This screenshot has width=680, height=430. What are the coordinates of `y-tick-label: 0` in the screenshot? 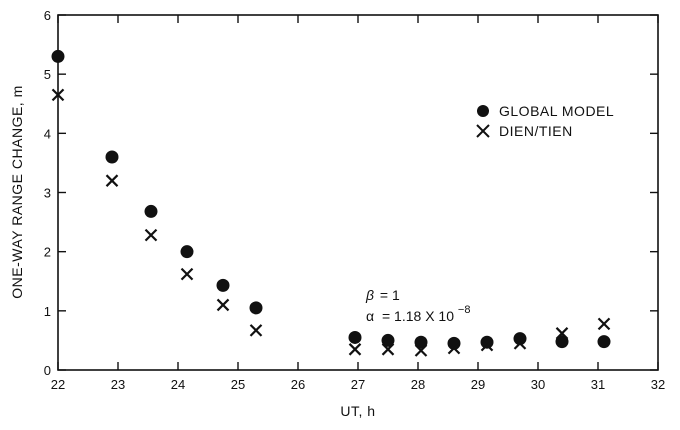 It's located at (47, 370).